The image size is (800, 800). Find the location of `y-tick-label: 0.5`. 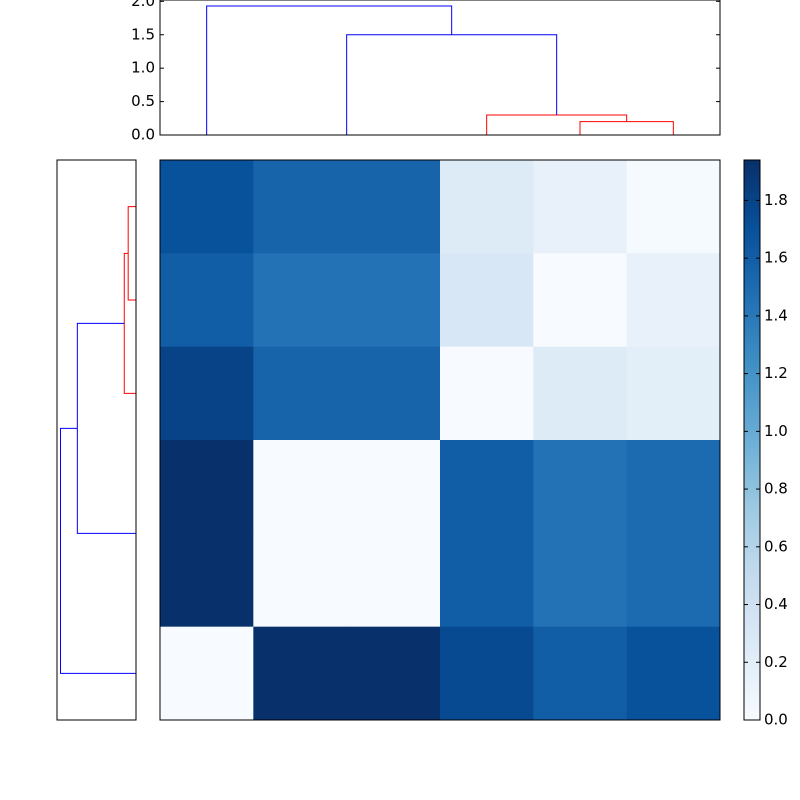

y-tick-label: 0.5 is located at coordinates (143, 101).